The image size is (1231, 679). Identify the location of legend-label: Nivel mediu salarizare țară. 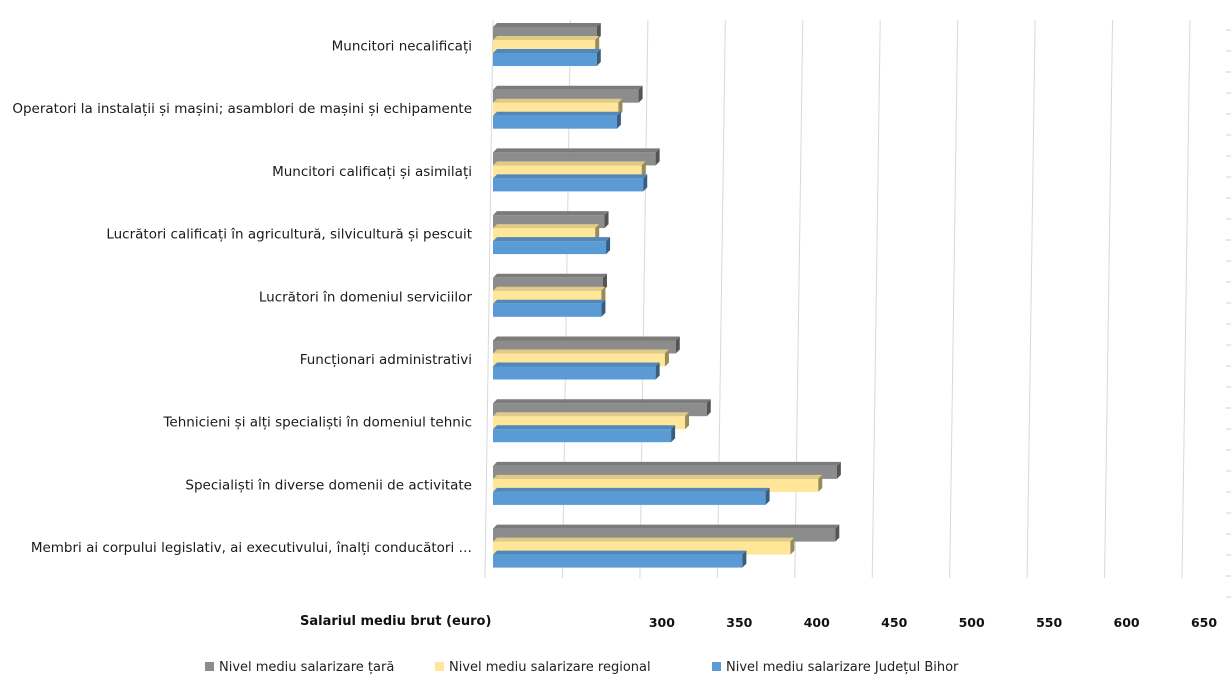
(306, 667).